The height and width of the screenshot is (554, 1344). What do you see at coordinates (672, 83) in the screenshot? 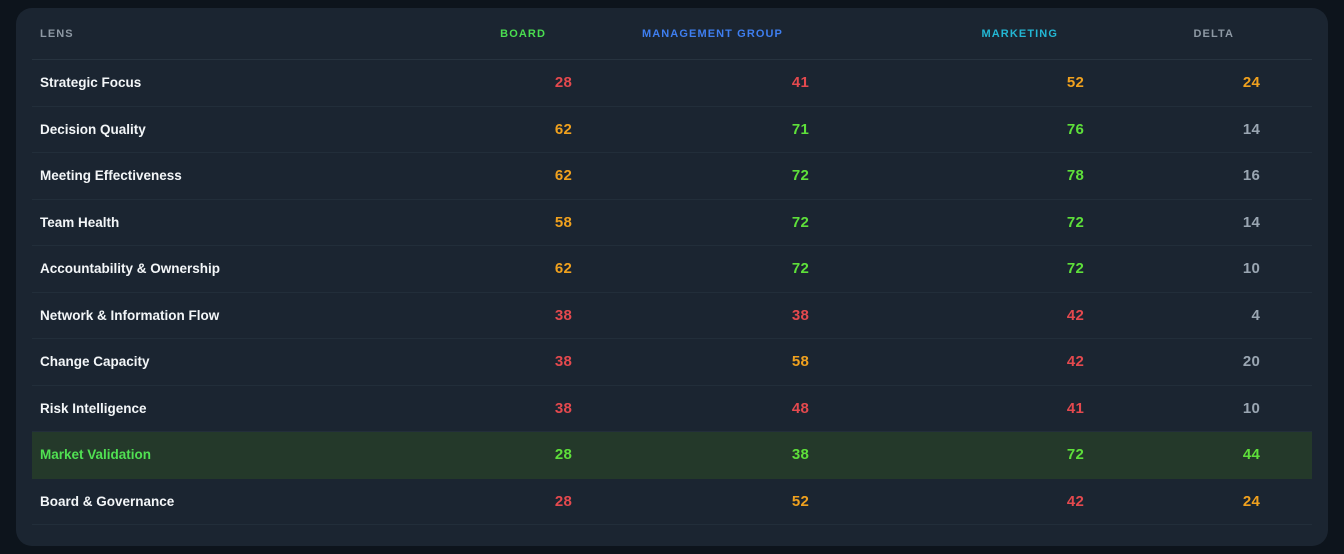
I see `table-row: Strategic Focus 28 41 52 24` at bounding box center [672, 83].